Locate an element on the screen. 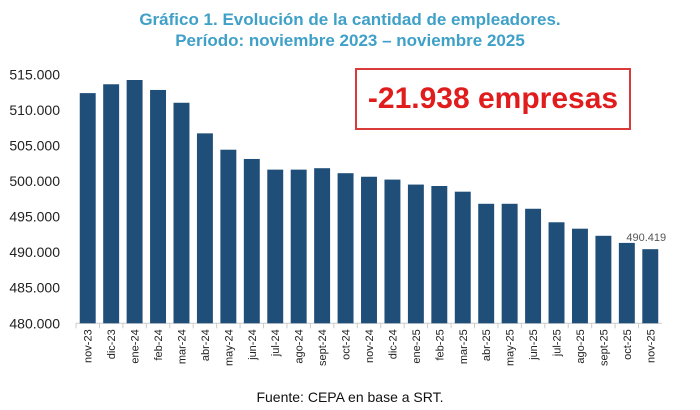 Image resolution: width=700 pixels, height=410 pixels. x-tick-label: oct-25 is located at coordinates (628, 344).